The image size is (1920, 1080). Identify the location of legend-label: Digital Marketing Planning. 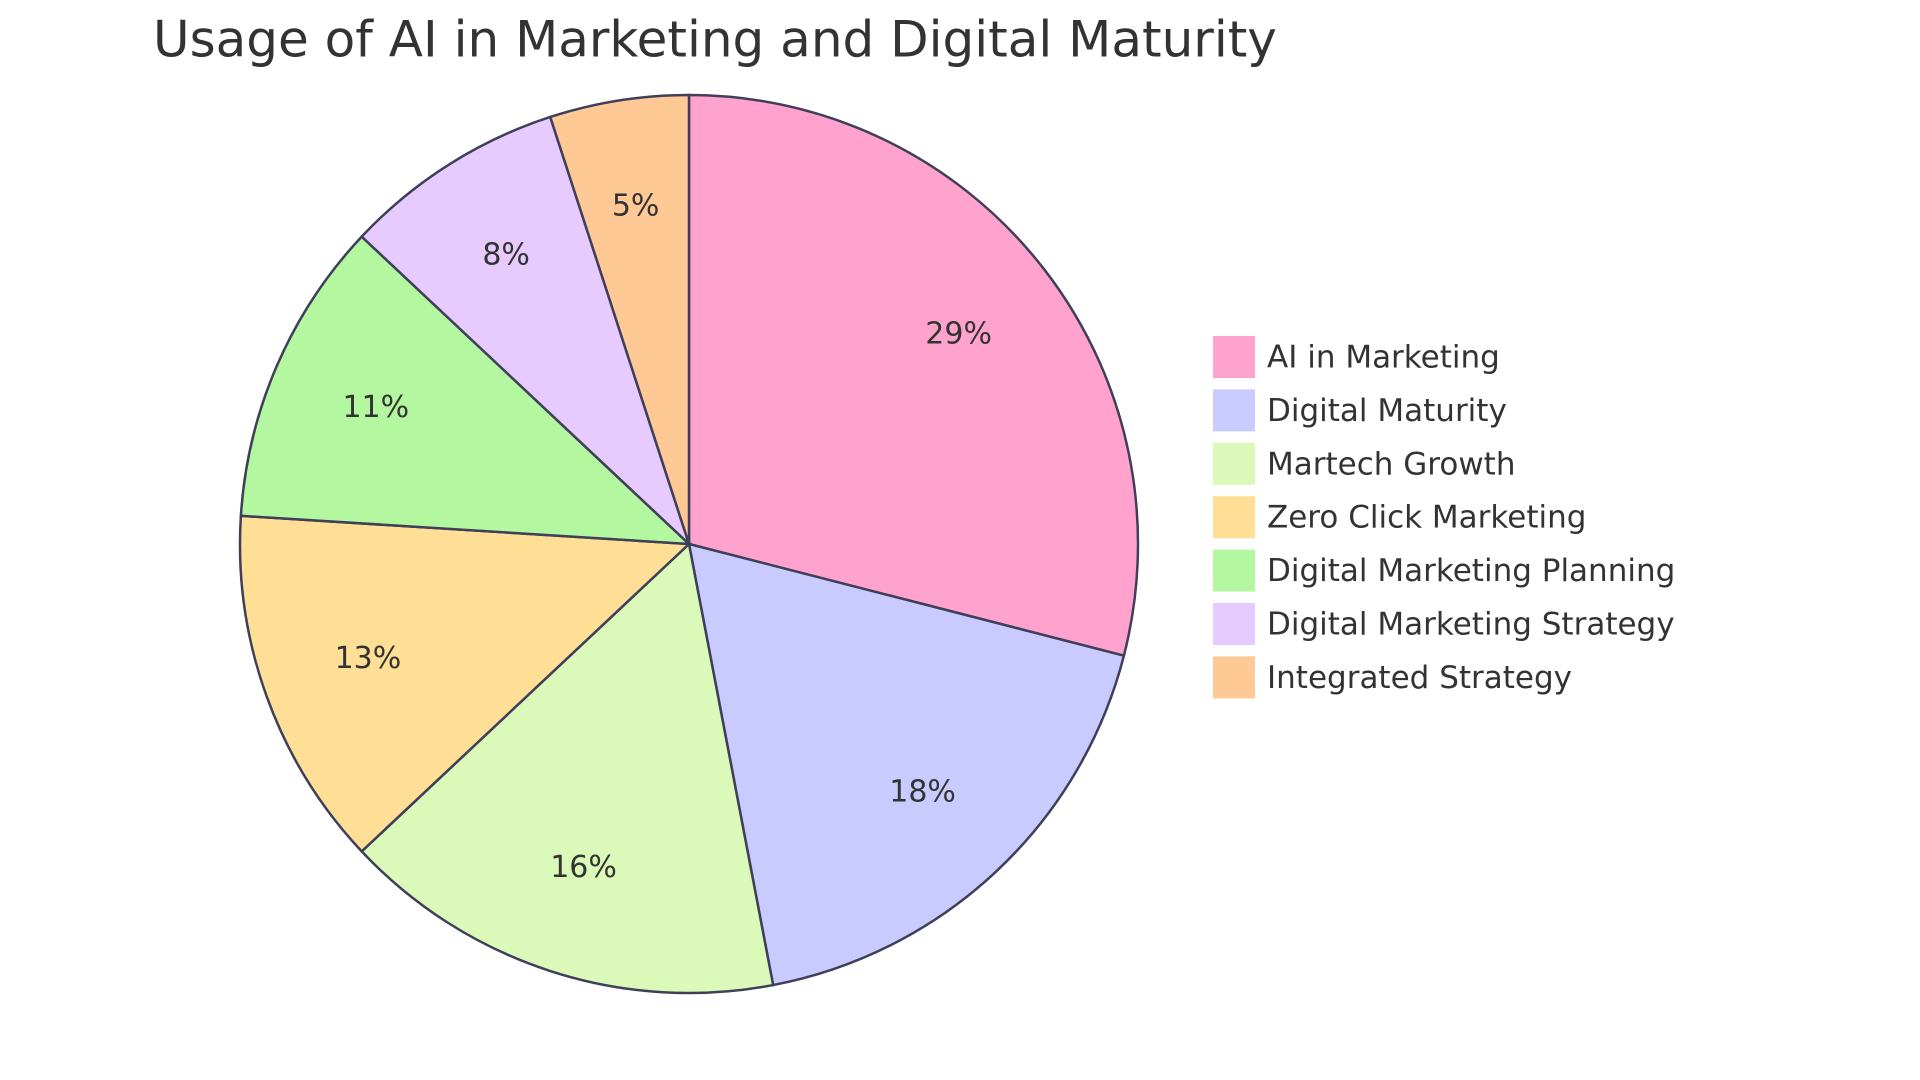
(1471, 571).